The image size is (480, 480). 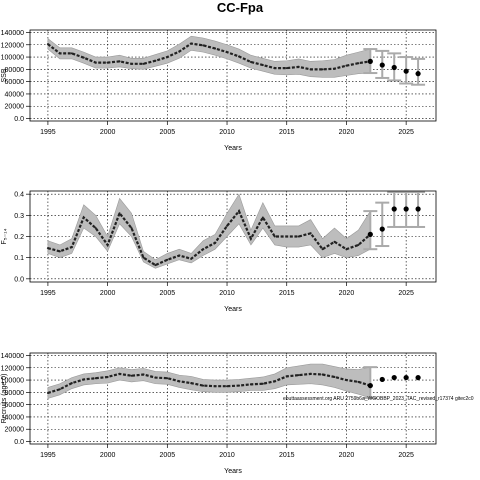 What do you see at coordinates (19, 258) in the screenshot?
I see `y-tick-label: 0.1` at bounding box center [19, 258].